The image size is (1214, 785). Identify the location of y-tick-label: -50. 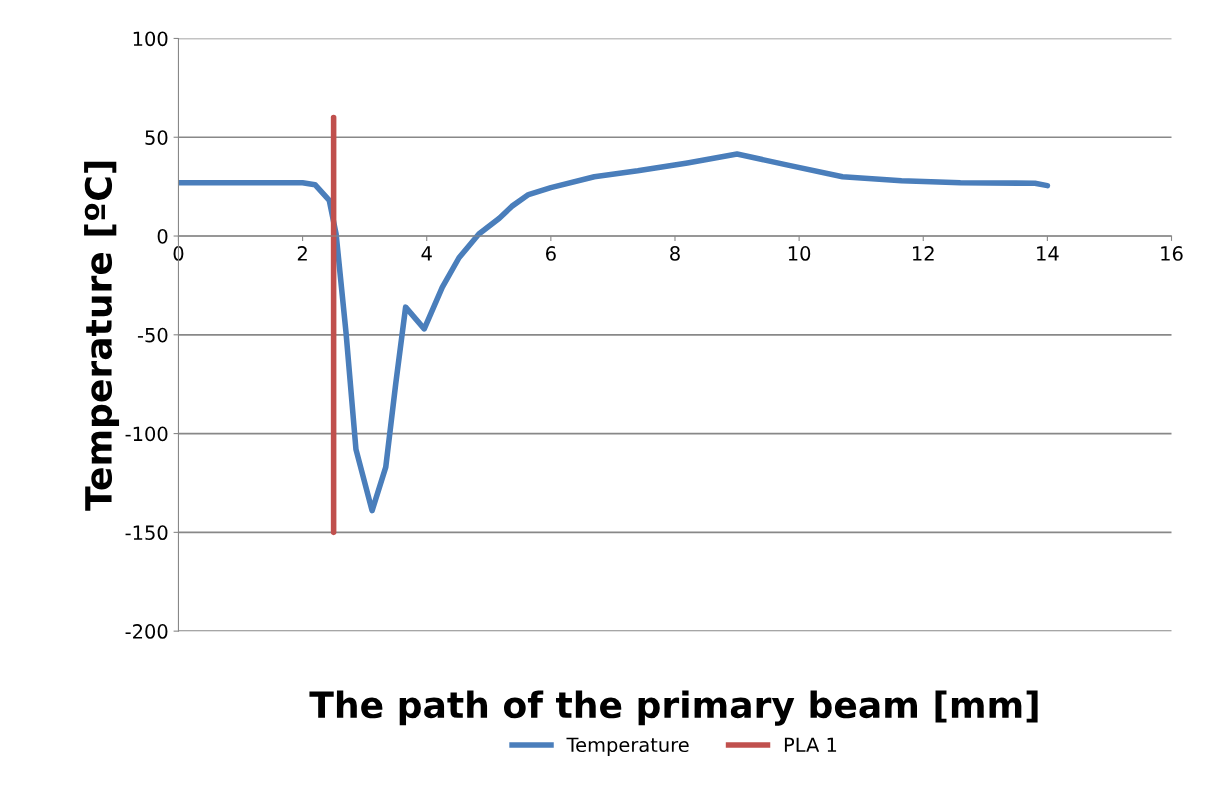
(152, 335).